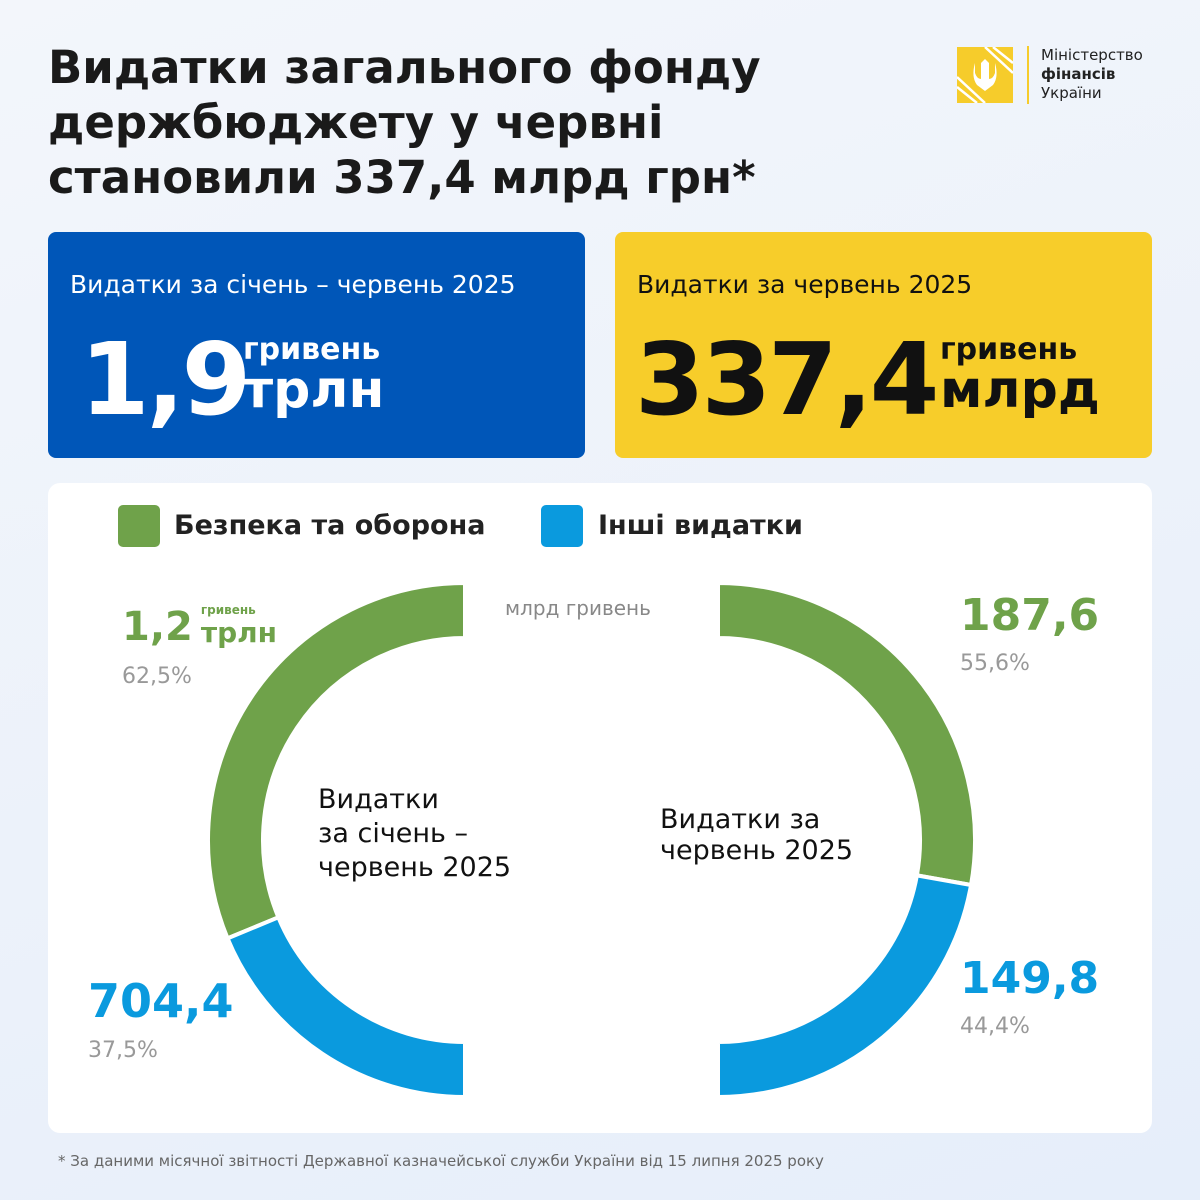  Describe the element at coordinates (1029, 978) in the screenshot. I see `amount-label: 149,8` at that location.